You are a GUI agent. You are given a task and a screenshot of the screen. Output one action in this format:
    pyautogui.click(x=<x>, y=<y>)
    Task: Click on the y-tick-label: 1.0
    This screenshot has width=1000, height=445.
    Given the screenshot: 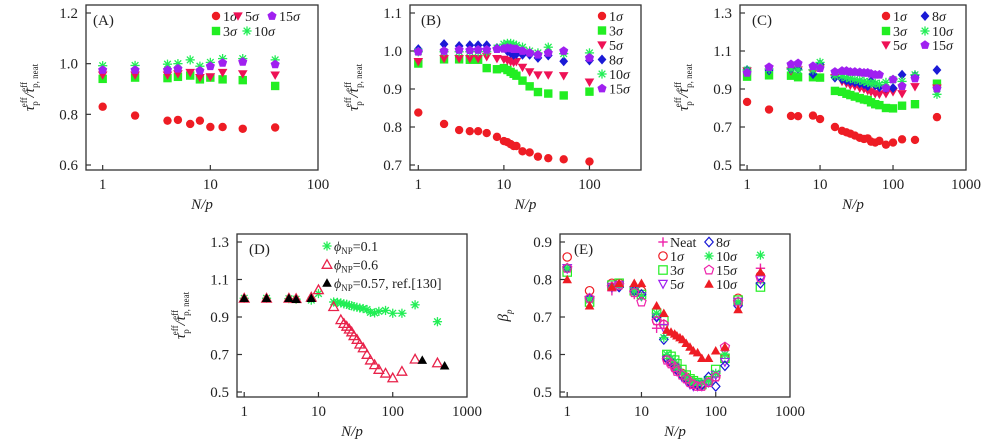 What is the action you would take?
    pyautogui.click(x=68, y=65)
    